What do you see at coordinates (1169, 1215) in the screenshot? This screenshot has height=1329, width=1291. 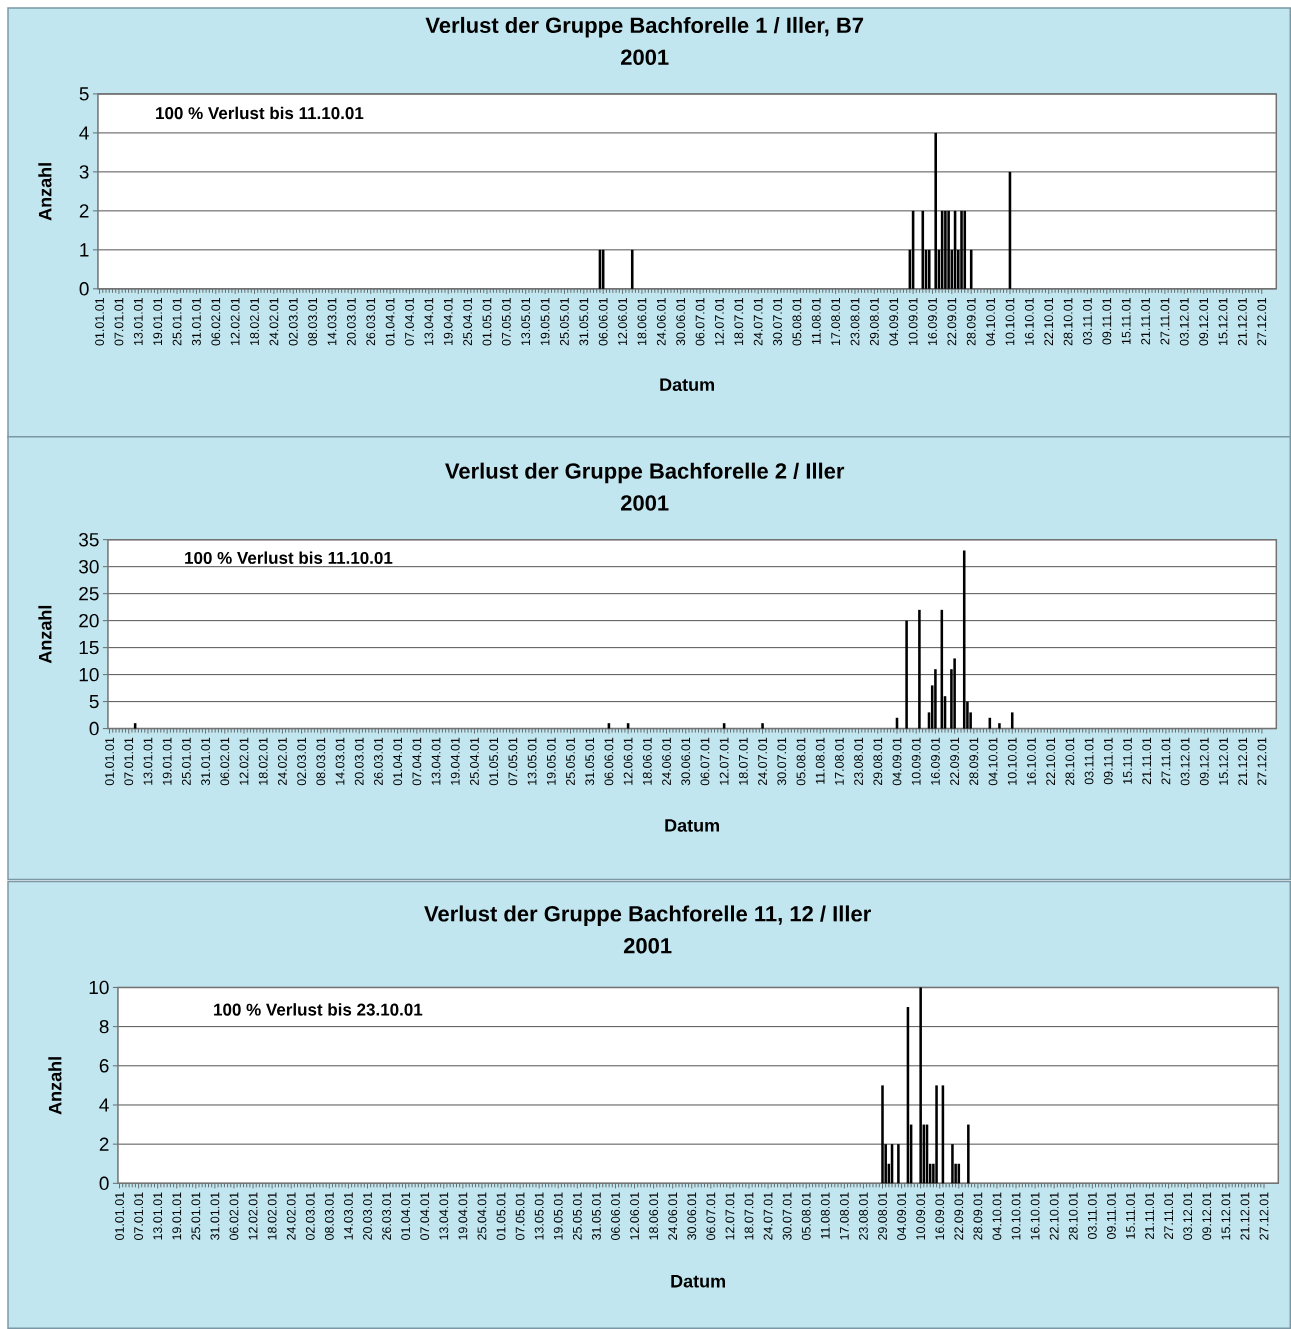 I see `x-tick-label: 27.11.01` at bounding box center [1169, 1215].